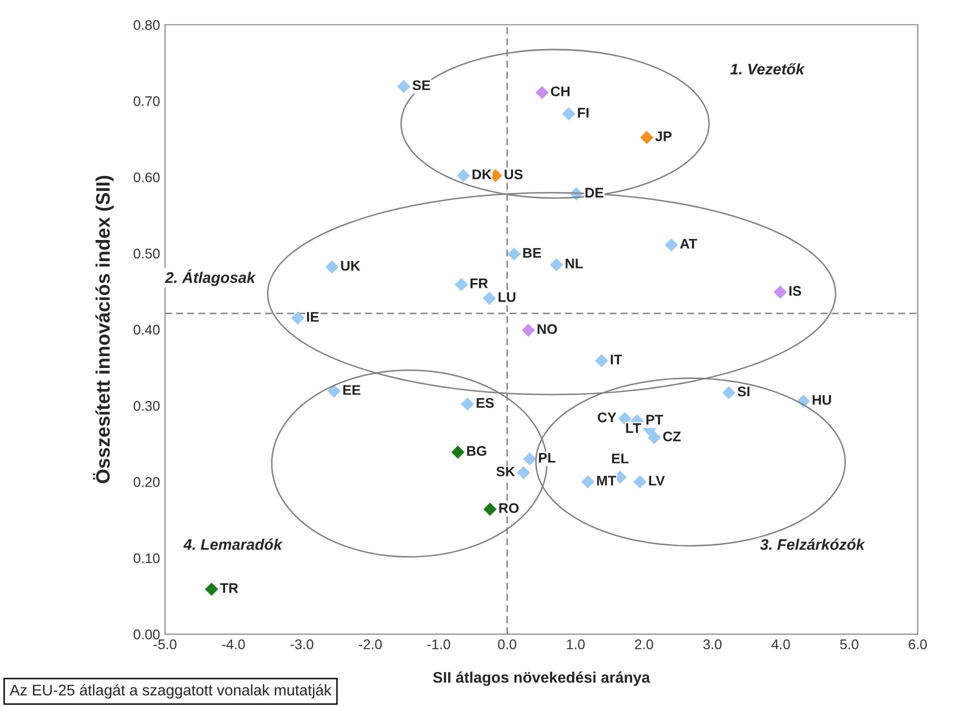 The image size is (965, 707). I want to click on annotation: PT, so click(655, 419).